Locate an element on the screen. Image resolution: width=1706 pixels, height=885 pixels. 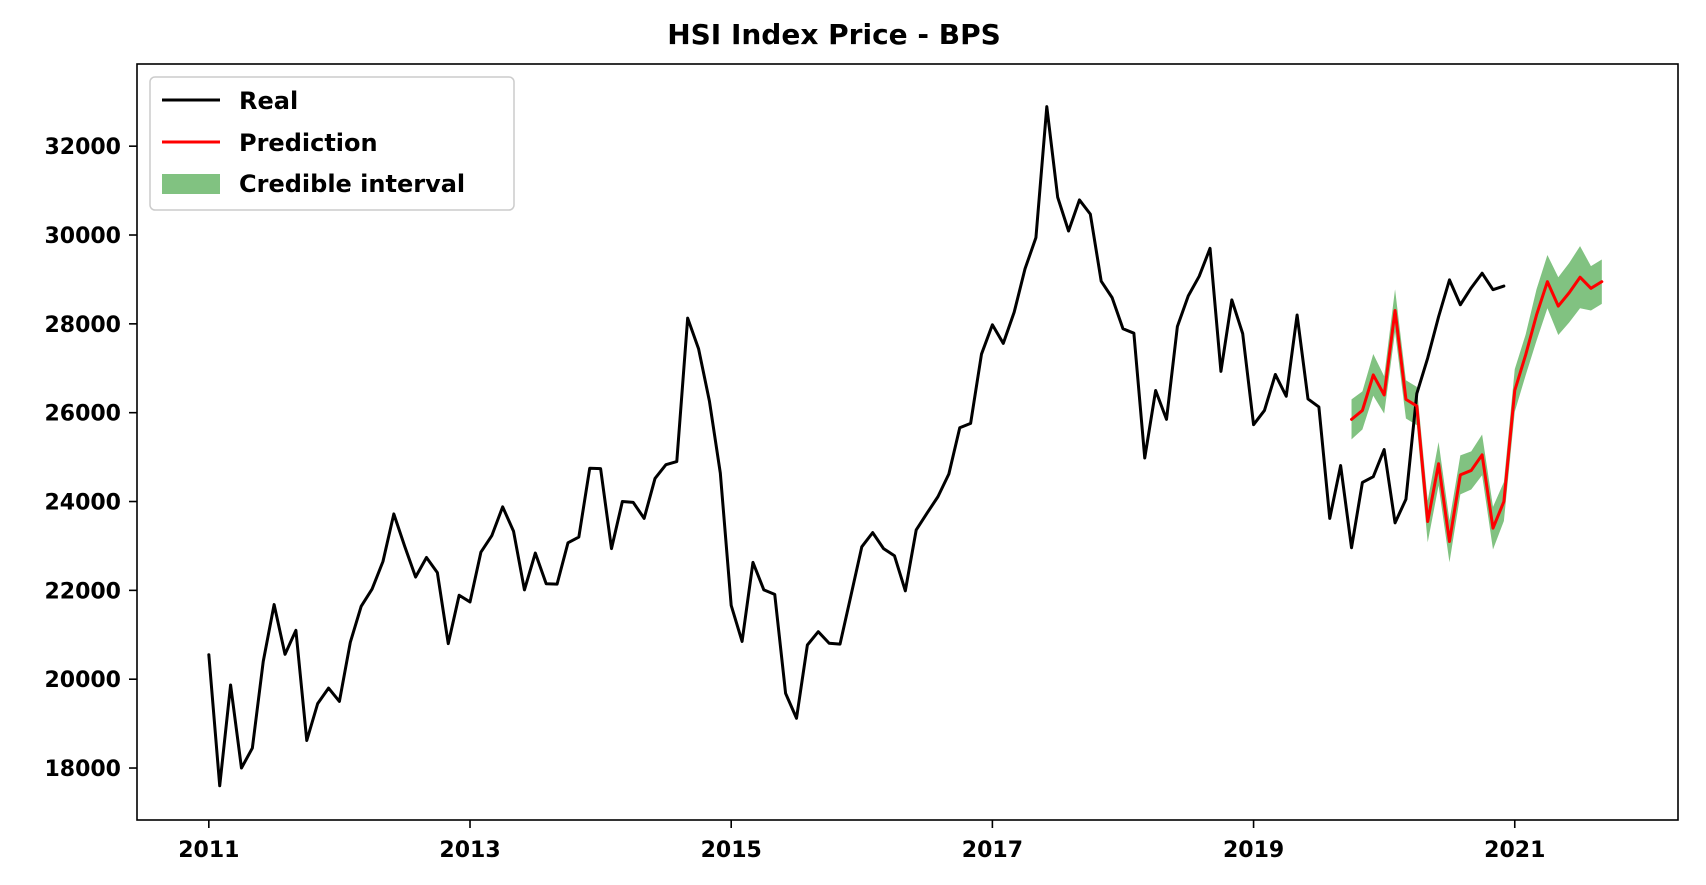
chart-title: HSI Index Price - BPS is located at coordinates (834, 34).